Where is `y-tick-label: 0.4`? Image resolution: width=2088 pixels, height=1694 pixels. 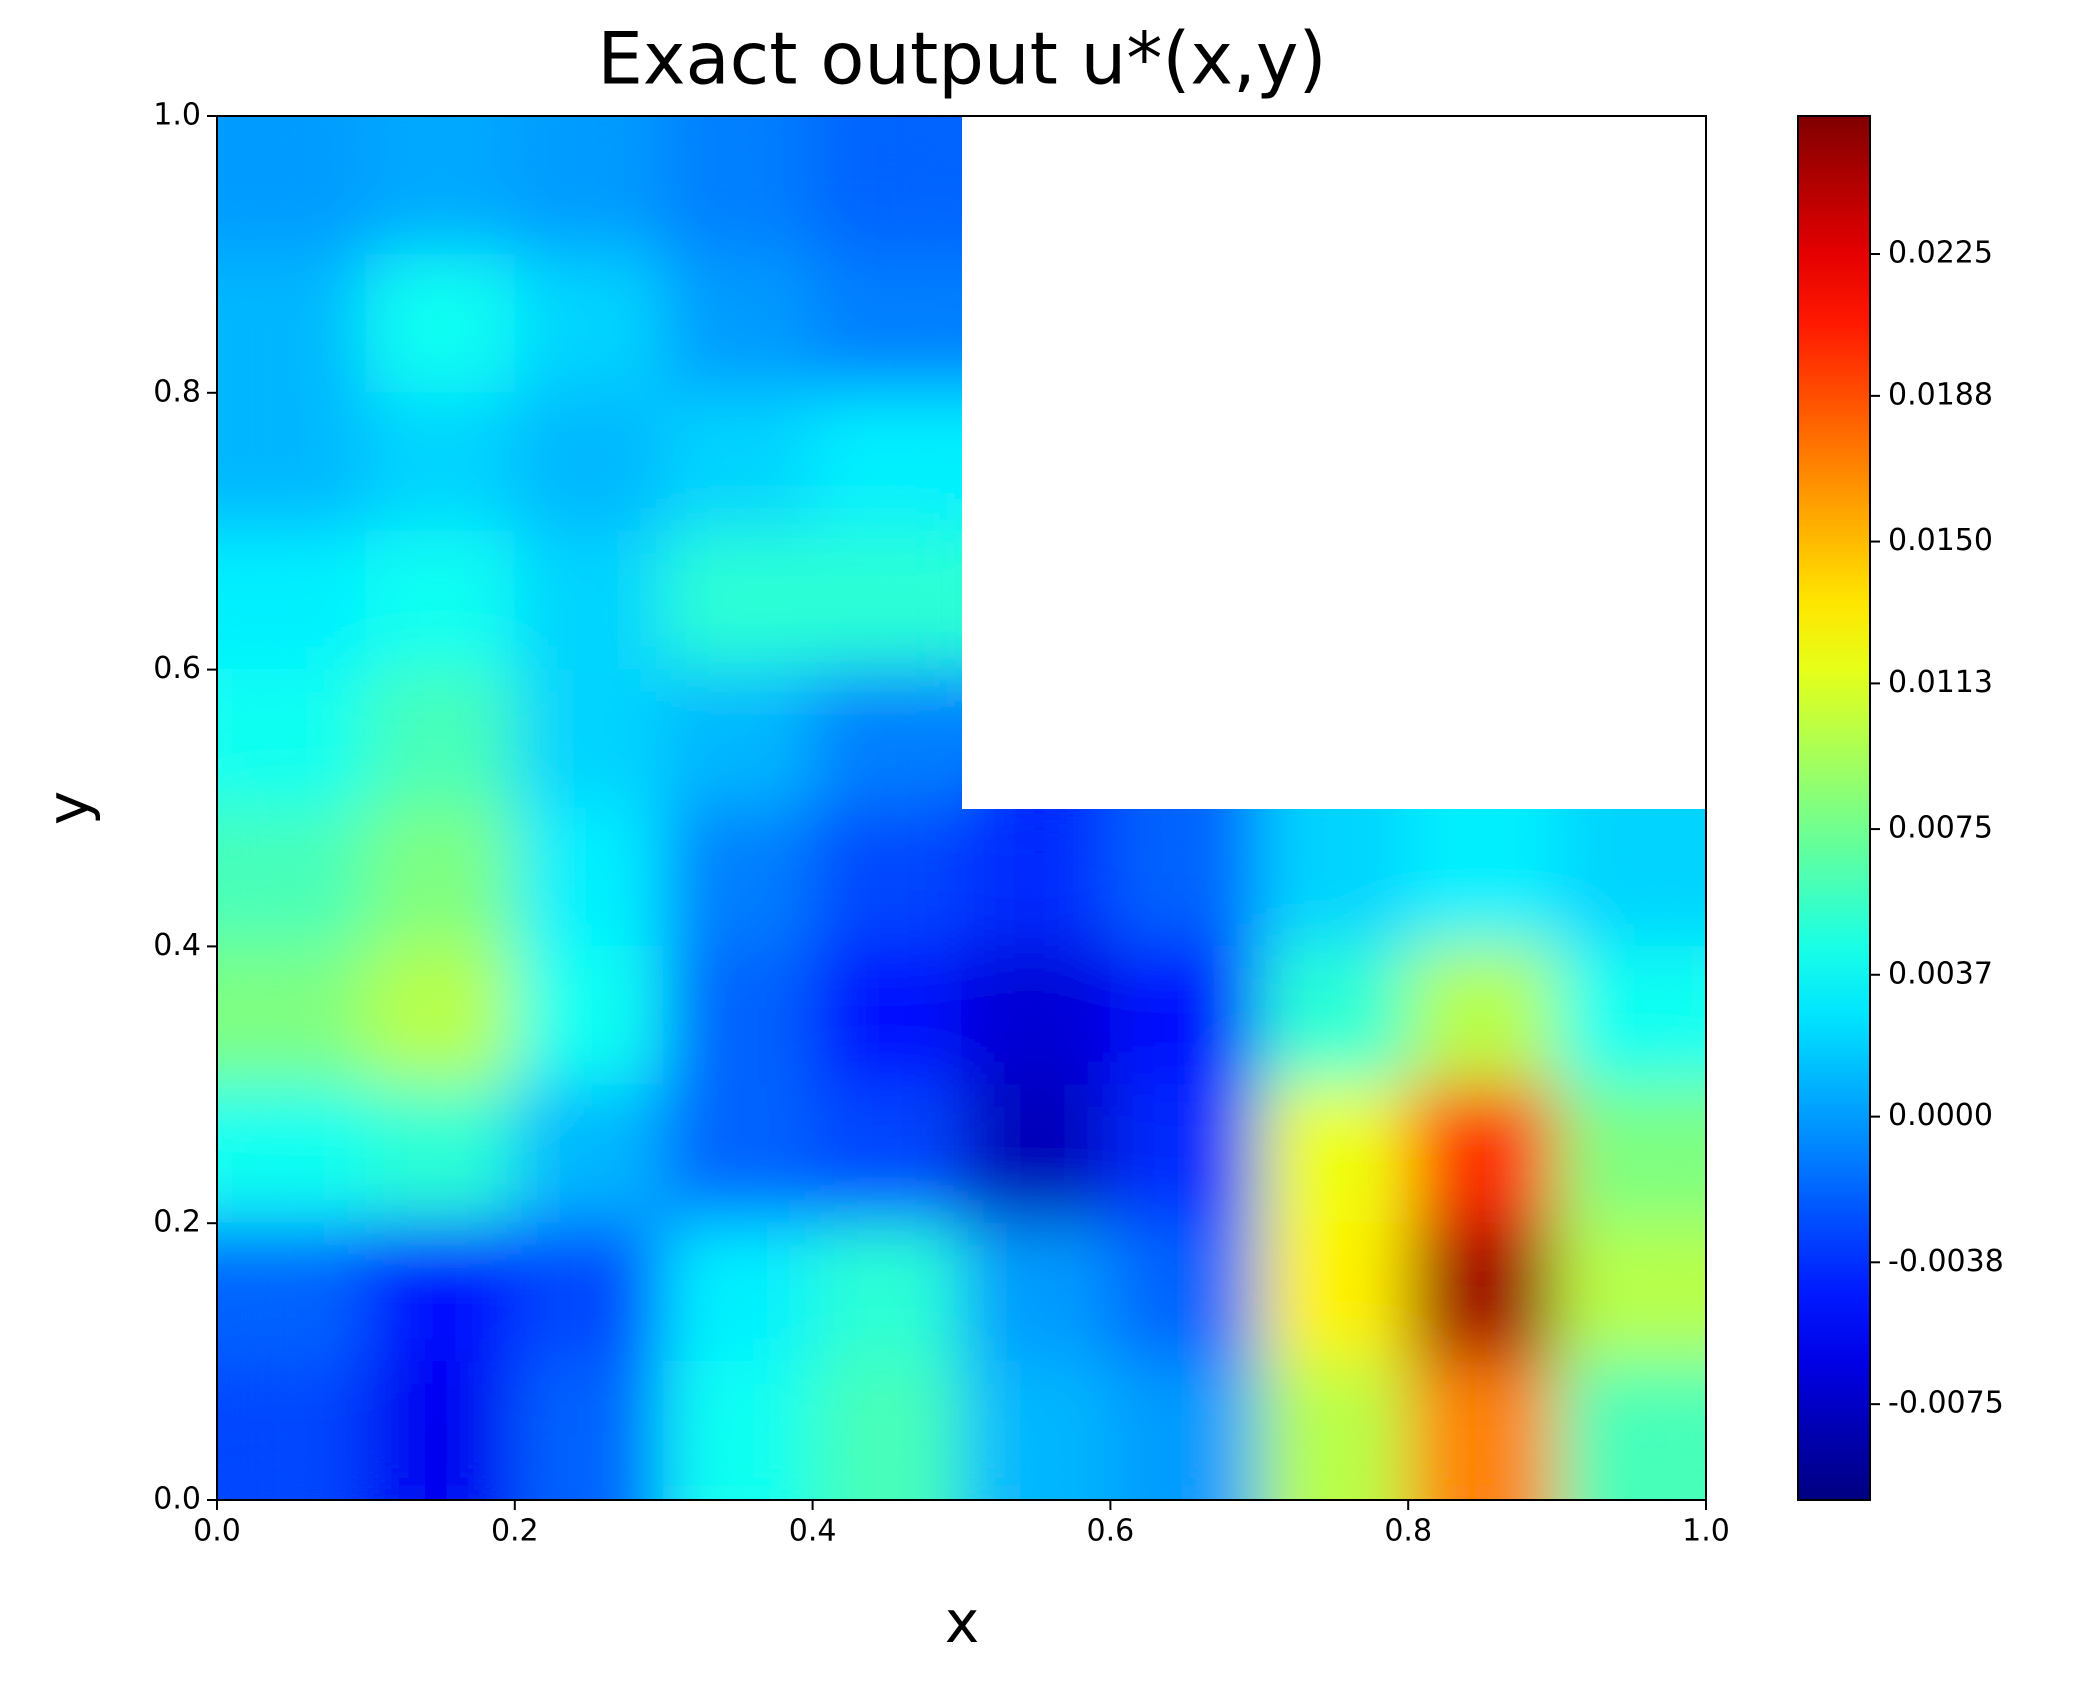 y-tick-label: 0.4 is located at coordinates (177, 945).